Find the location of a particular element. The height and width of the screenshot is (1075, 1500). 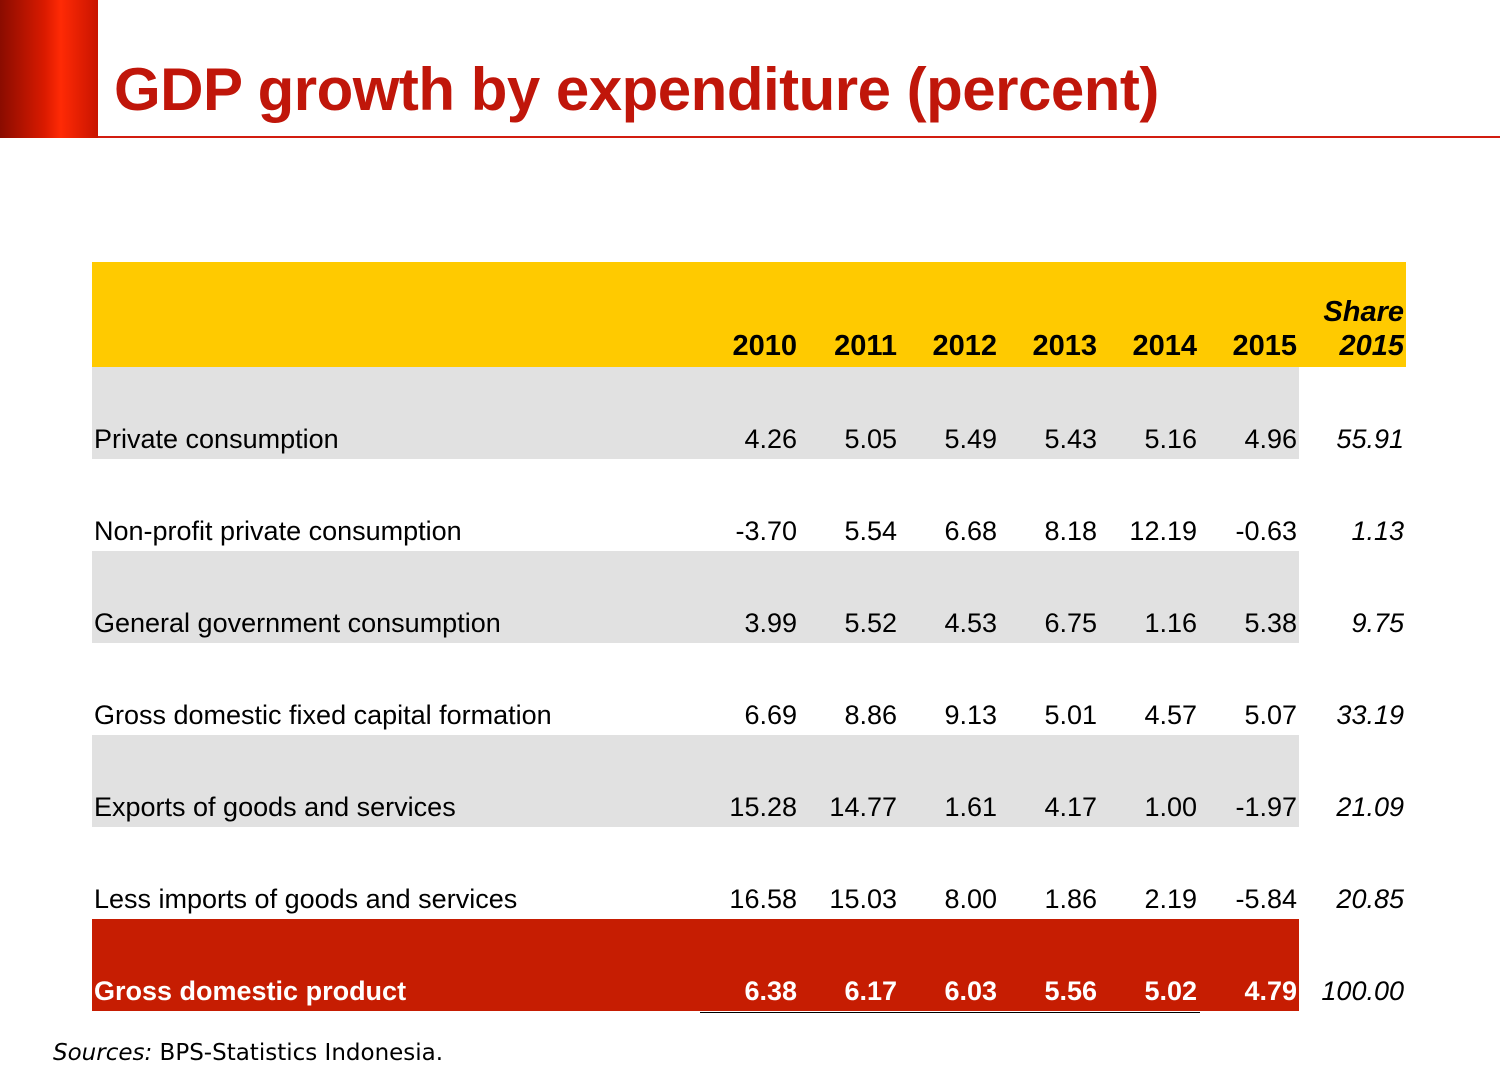

value-cell: 8.86 is located at coordinates (870, 715).